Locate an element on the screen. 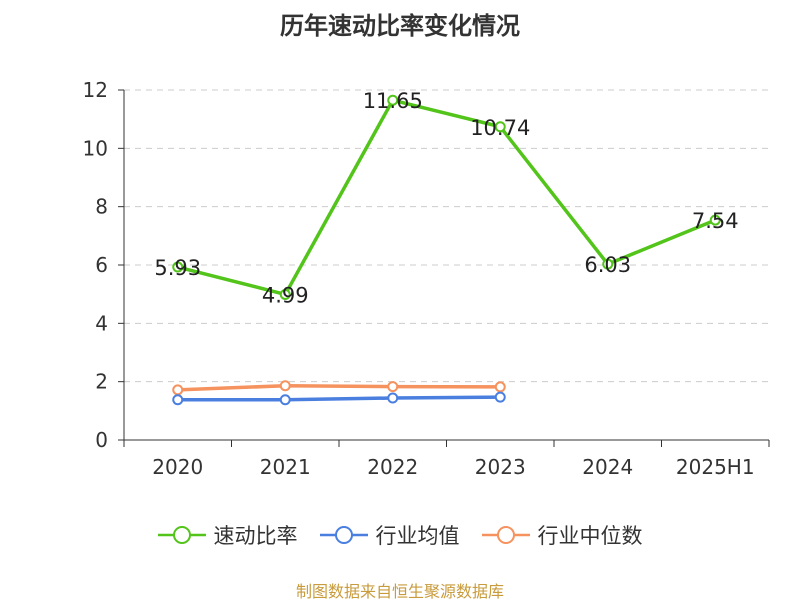 Image resolution: width=800 pixels, height=602 pixels. data-label: 11.65 is located at coordinates (393, 101).